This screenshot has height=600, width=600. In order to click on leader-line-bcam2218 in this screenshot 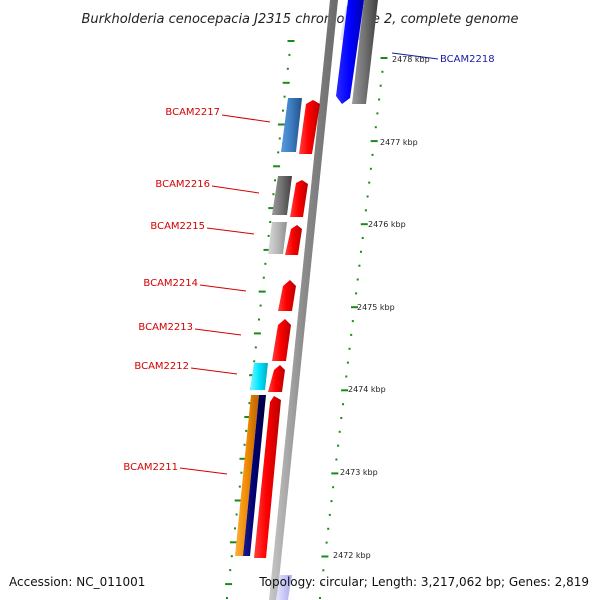, I will do `click(415, 56)`.